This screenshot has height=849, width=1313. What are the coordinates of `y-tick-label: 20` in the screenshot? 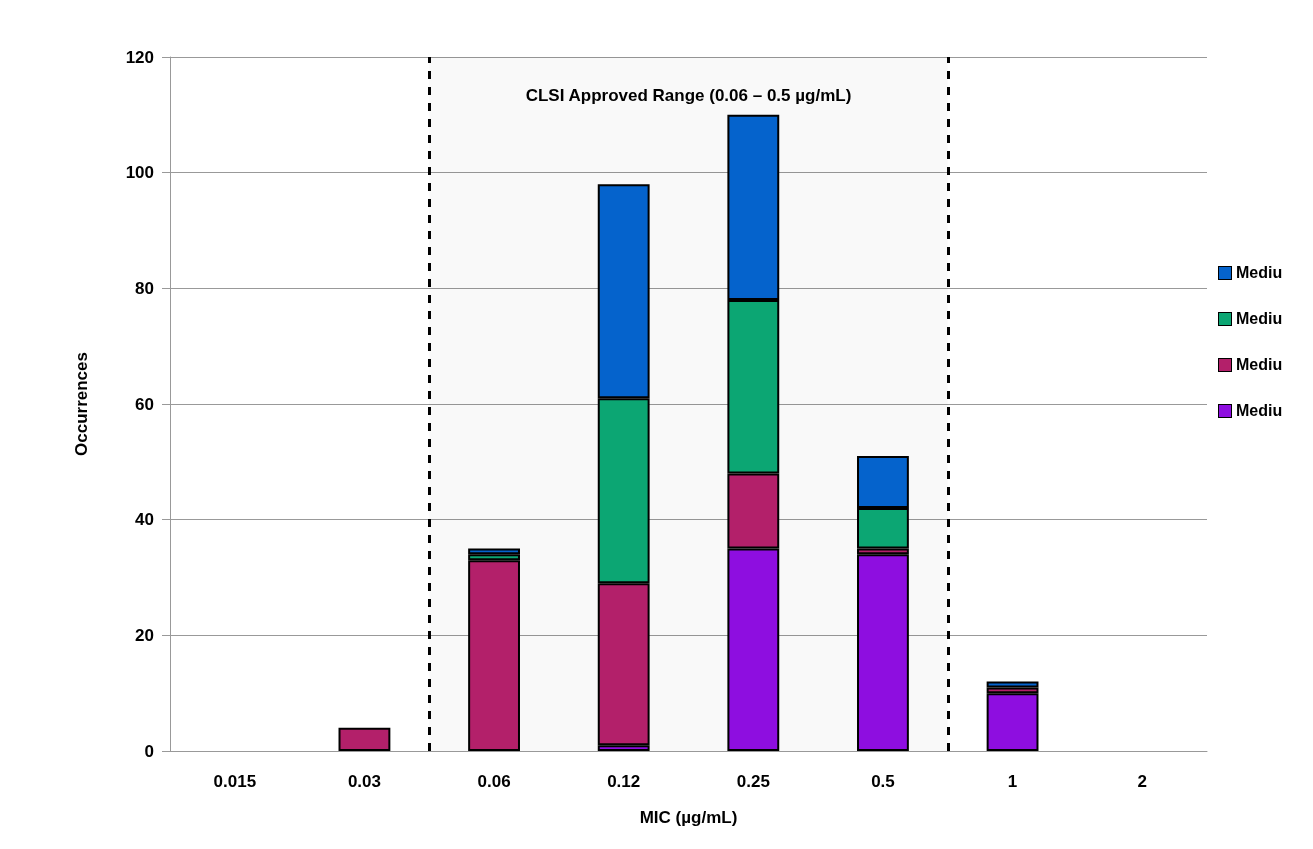 It's located at (144, 635).